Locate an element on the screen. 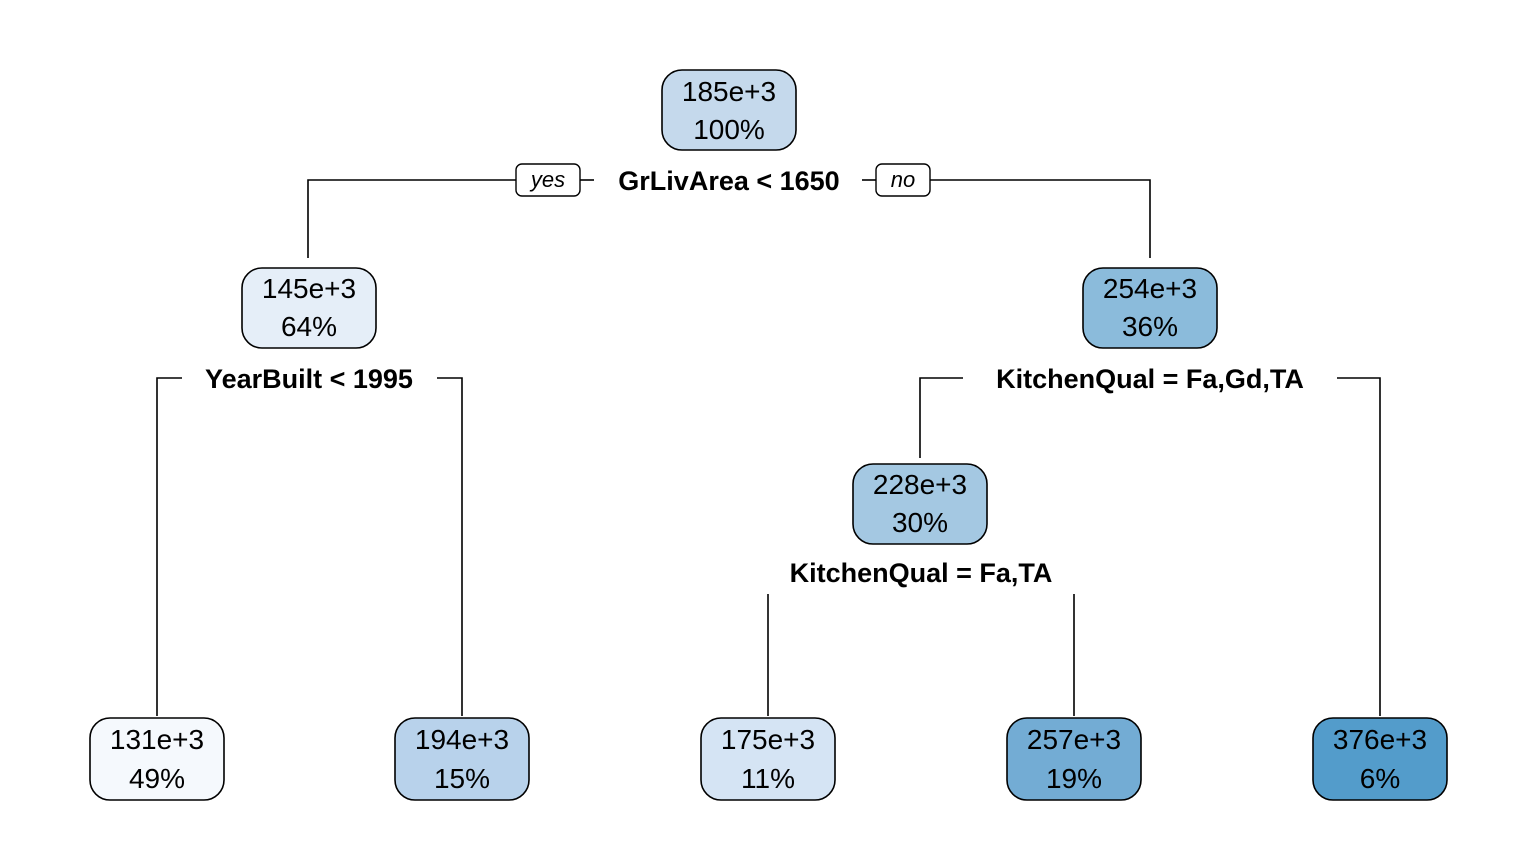 Image resolution: width=1536 pixels, height=864 pixels. split-label-n3: KitchenQual = Fa,Gd,TA is located at coordinates (1150, 379).